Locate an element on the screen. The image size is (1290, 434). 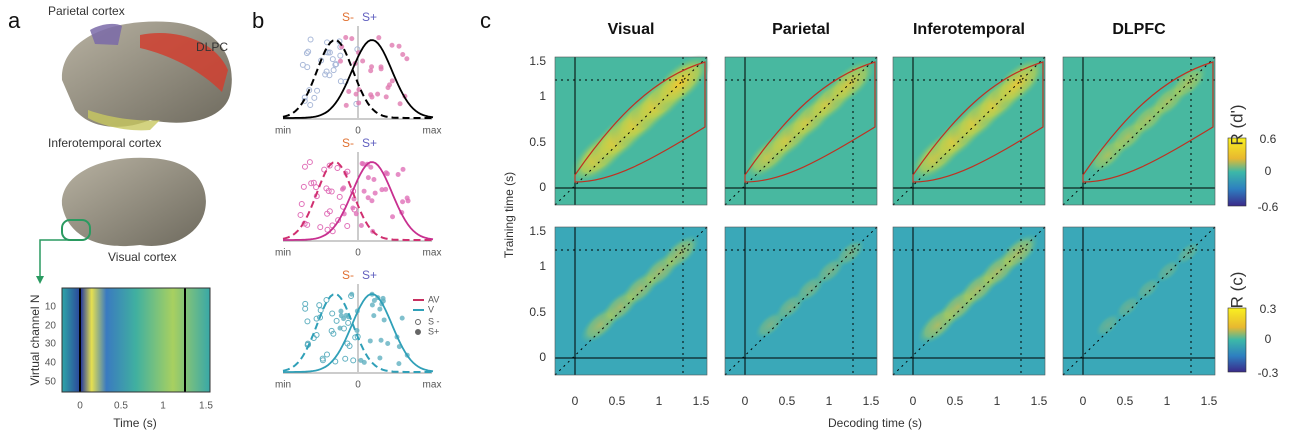
y-tick-label: 0.5 is located at coordinates (537, 142).